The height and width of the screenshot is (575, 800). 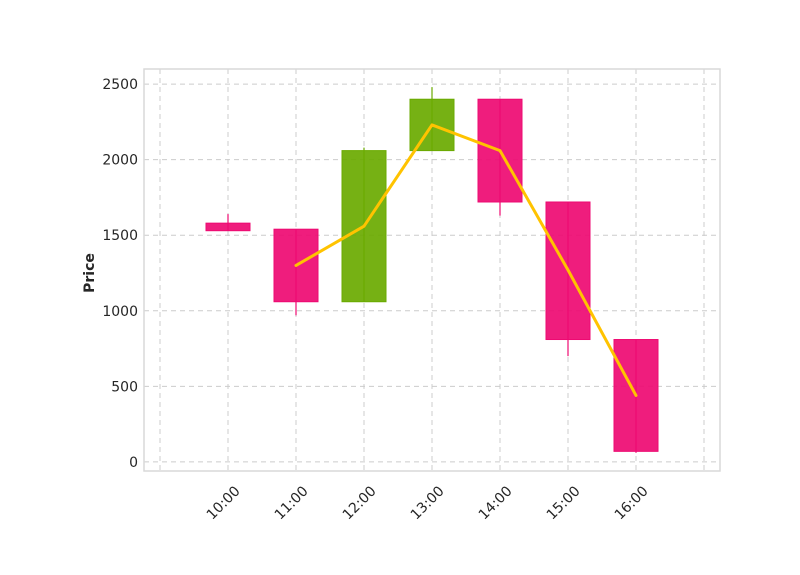 What do you see at coordinates (632, 503) in the screenshot?
I see `x-tick-label: 16:00` at bounding box center [632, 503].